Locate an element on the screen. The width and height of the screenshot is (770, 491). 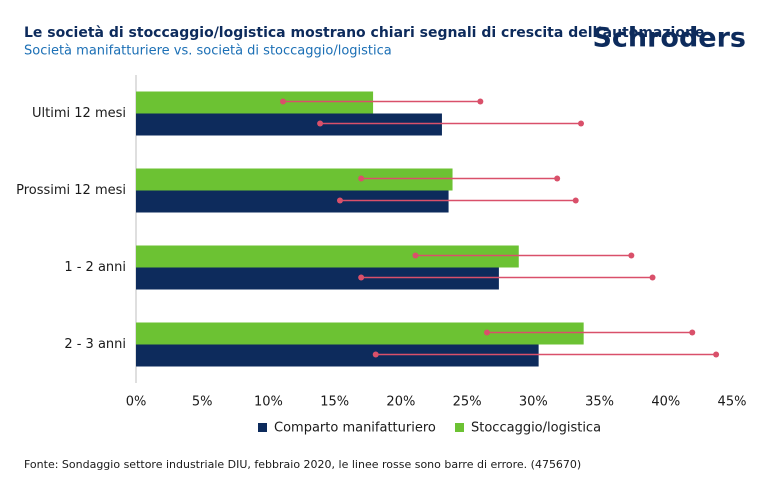
legend-label: Comparto manifatturiero is located at coordinates (355, 428).